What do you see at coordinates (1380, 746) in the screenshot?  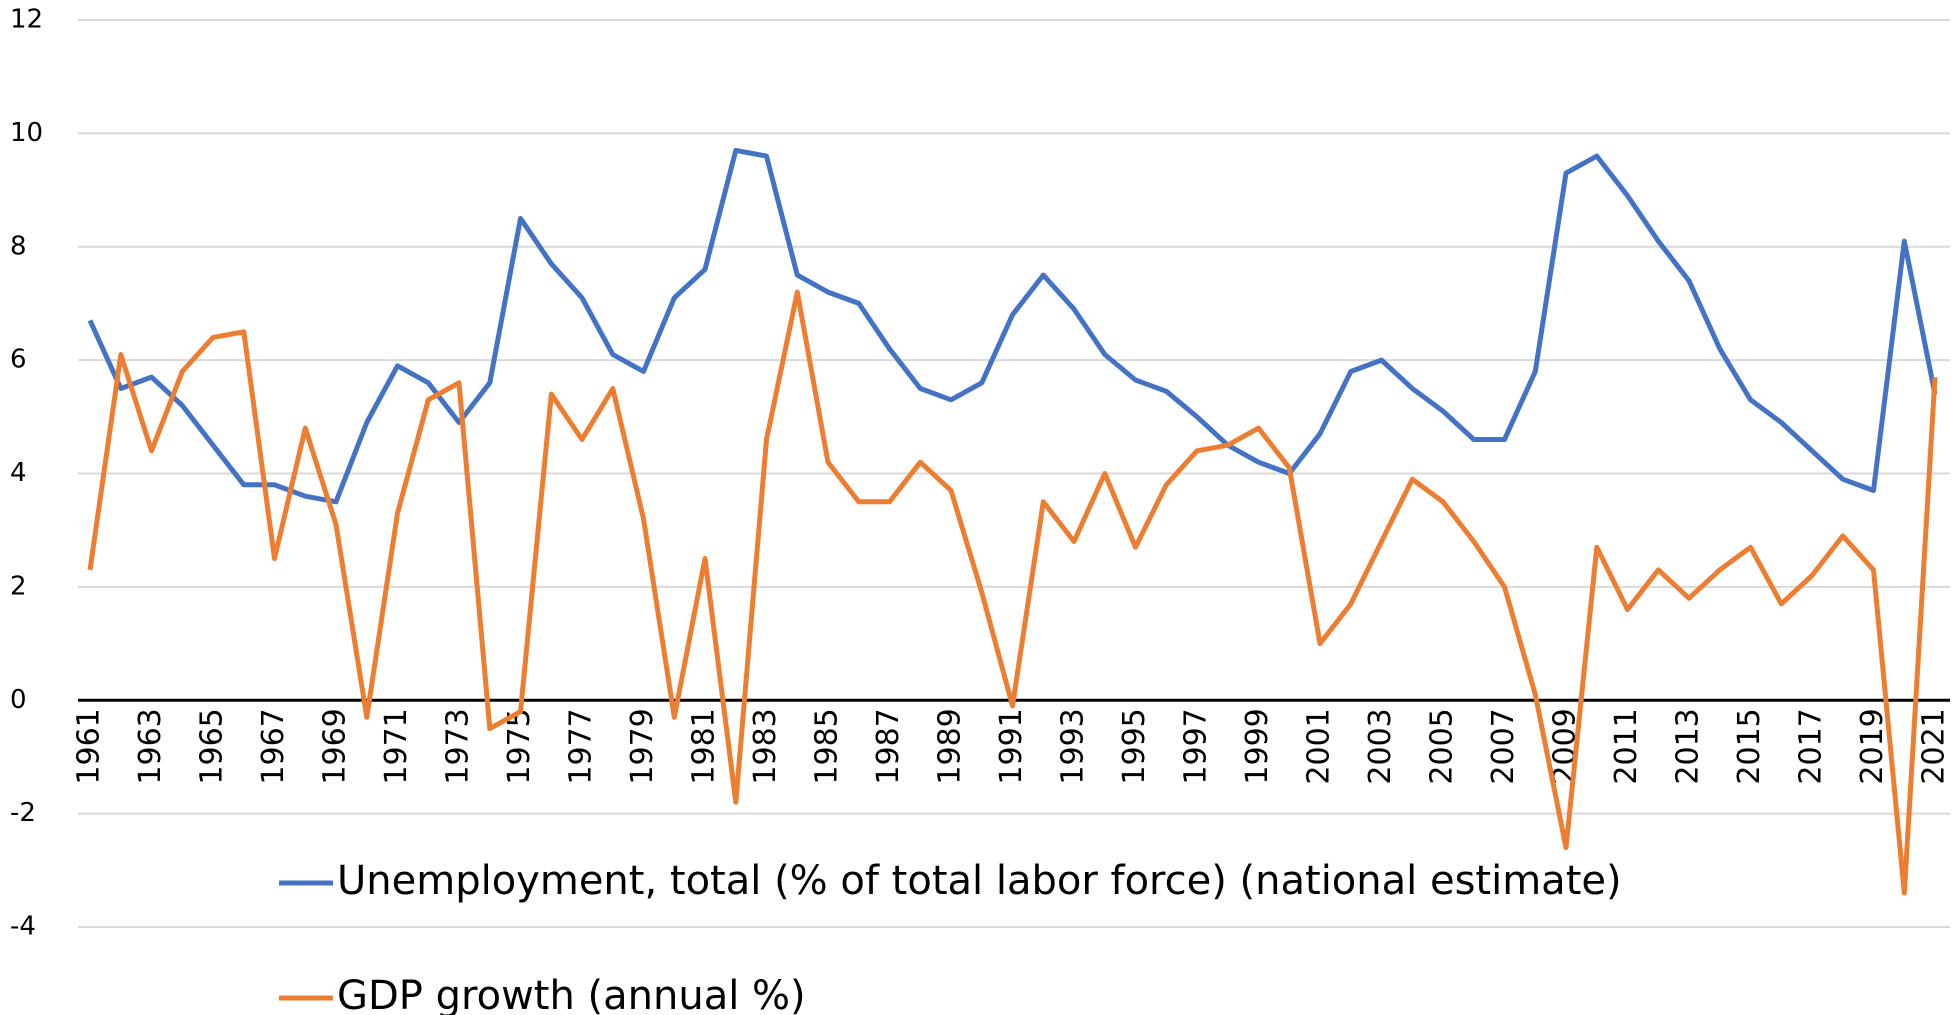 I see `x-tick-label: 2003` at bounding box center [1380, 746].